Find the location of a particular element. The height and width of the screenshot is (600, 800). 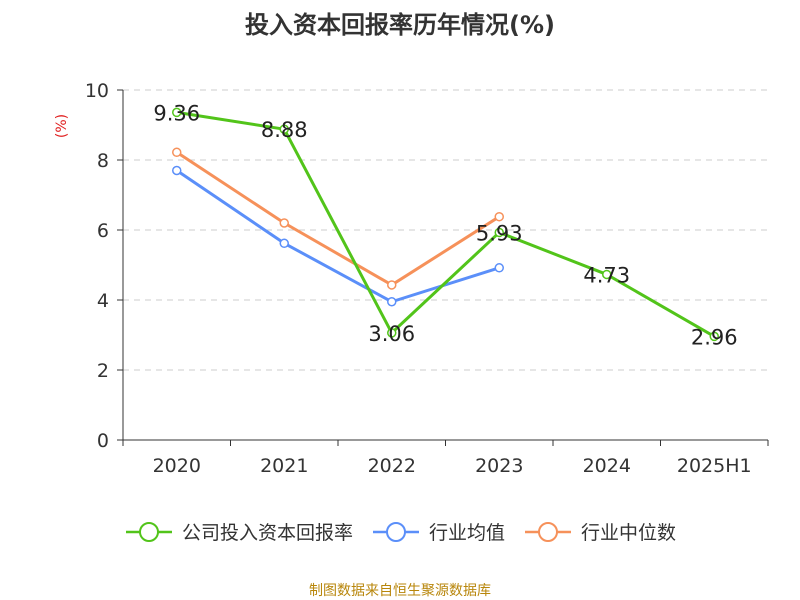

legend-label: 行业均值 is located at coordinates (466, 533).